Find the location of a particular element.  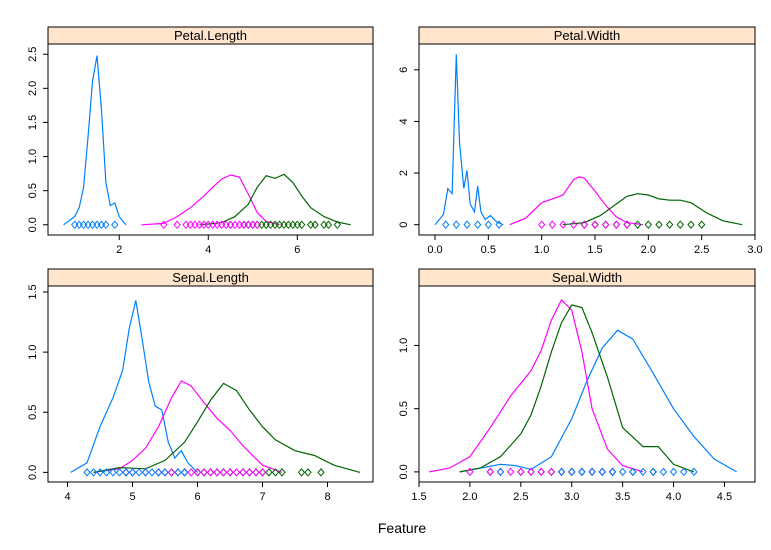

x-tick-label: 3.5 is located at coordinates (622, 497).